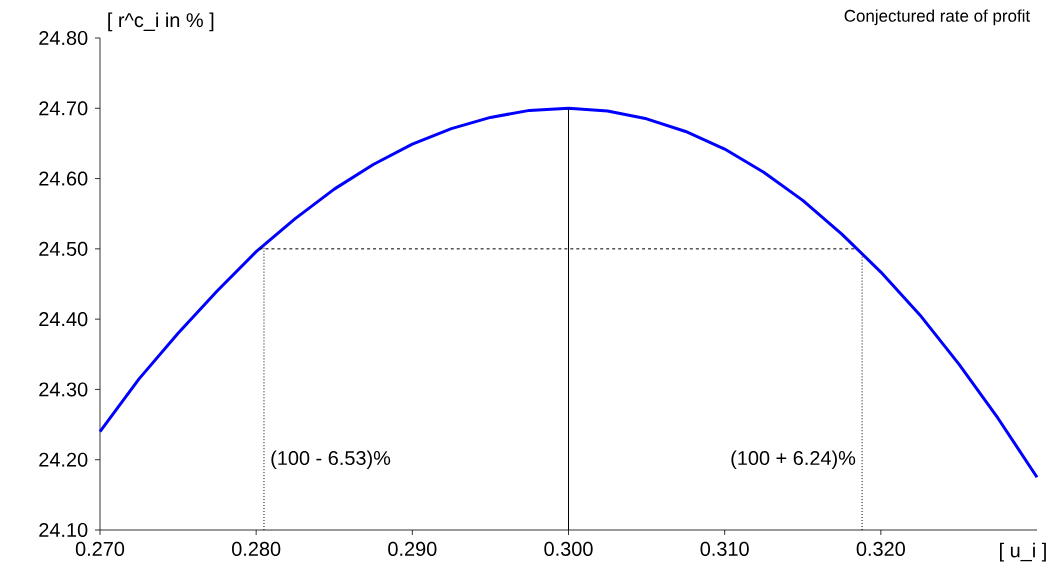 This screenshot has width=1052, height=570. Describe the element at coordinates (63, 108) in the screenshot. I see `y-tick-label: 24.70` at that location.